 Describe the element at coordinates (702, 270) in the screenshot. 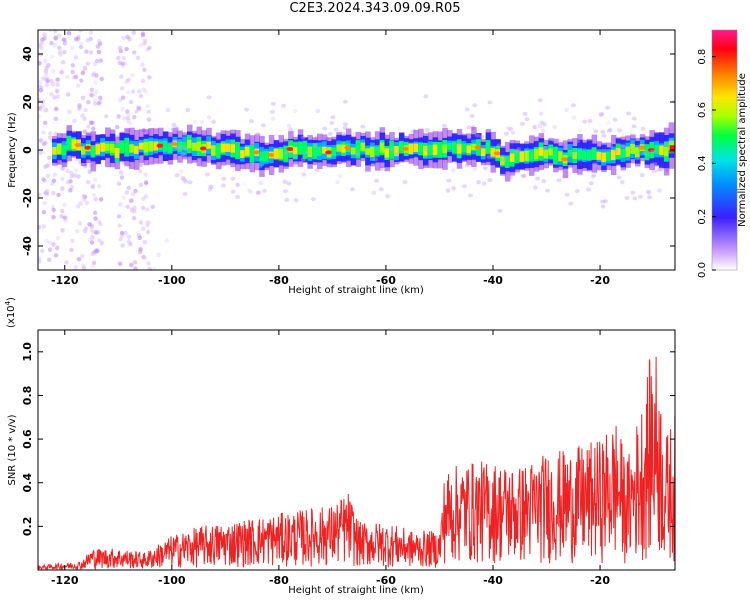

I see `colorbar-tick-label: 0.0` at that location.